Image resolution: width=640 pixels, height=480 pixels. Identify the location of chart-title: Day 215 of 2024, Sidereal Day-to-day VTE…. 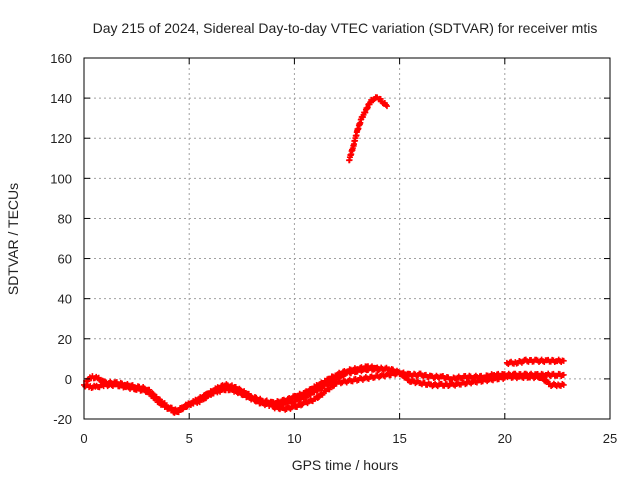
(345, 28).